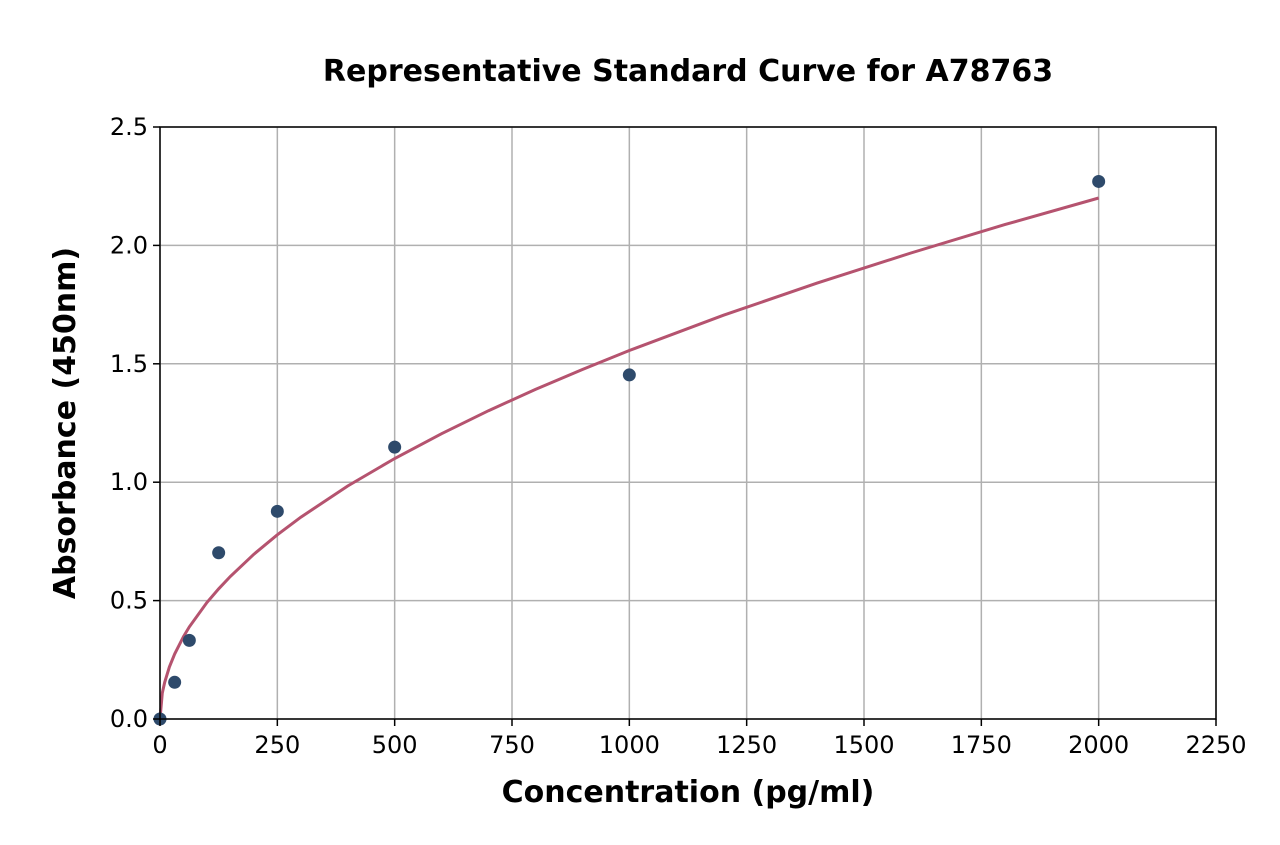  I want to click on x-tick-label: 250, so click(277, 745).